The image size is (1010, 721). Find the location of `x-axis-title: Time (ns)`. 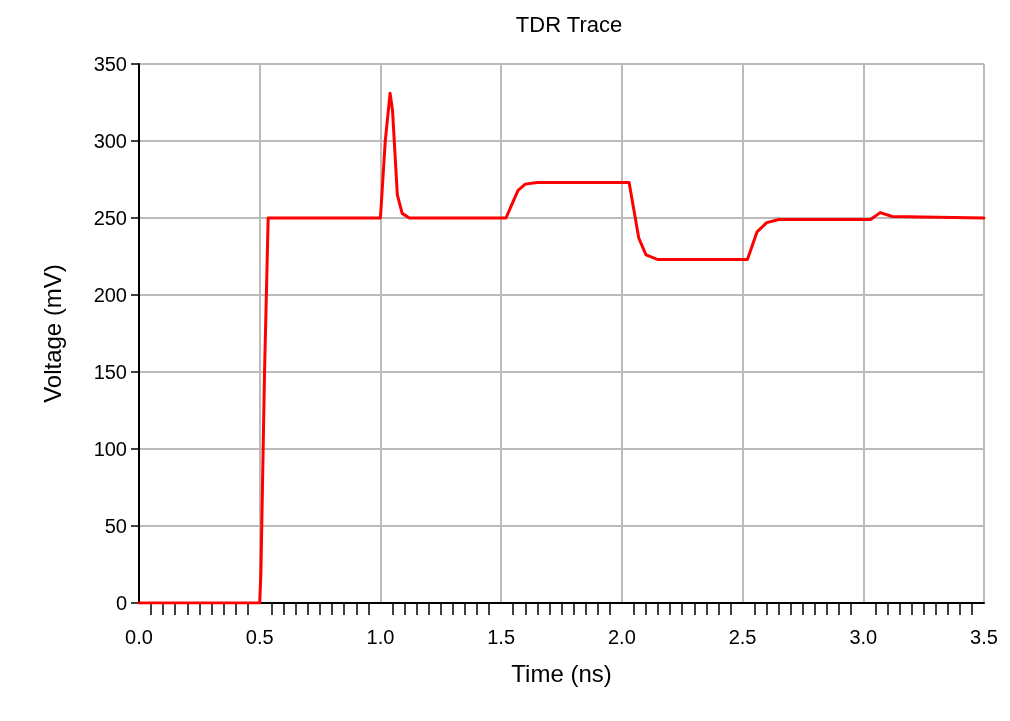

x-axis-title: Time (ns) is located at coordinates (561, 673).